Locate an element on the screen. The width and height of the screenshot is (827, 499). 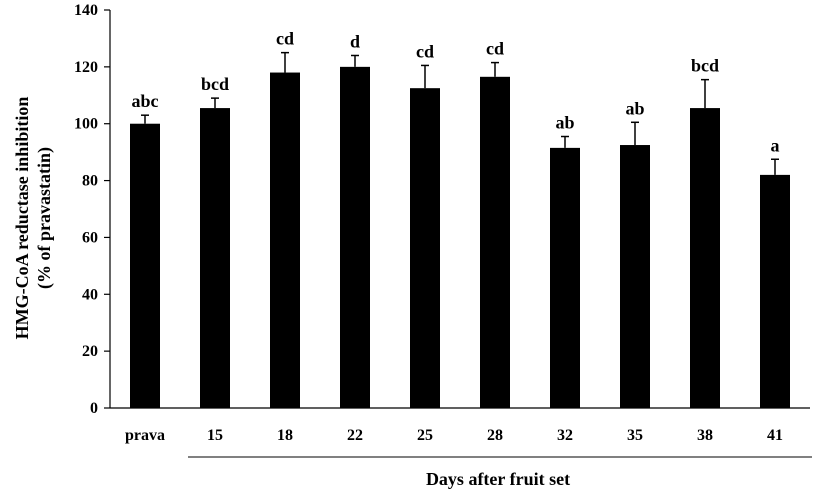
x-tick-label: 35 is located at coordinates (635, 435).